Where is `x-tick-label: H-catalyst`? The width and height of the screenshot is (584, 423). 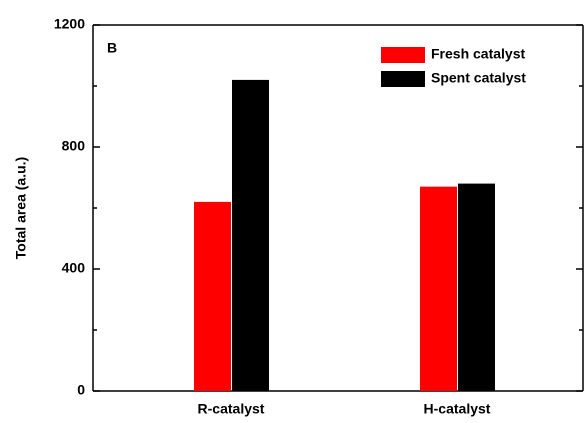 x-tick-label: H-catalyst is located at coordinates (457, 409).